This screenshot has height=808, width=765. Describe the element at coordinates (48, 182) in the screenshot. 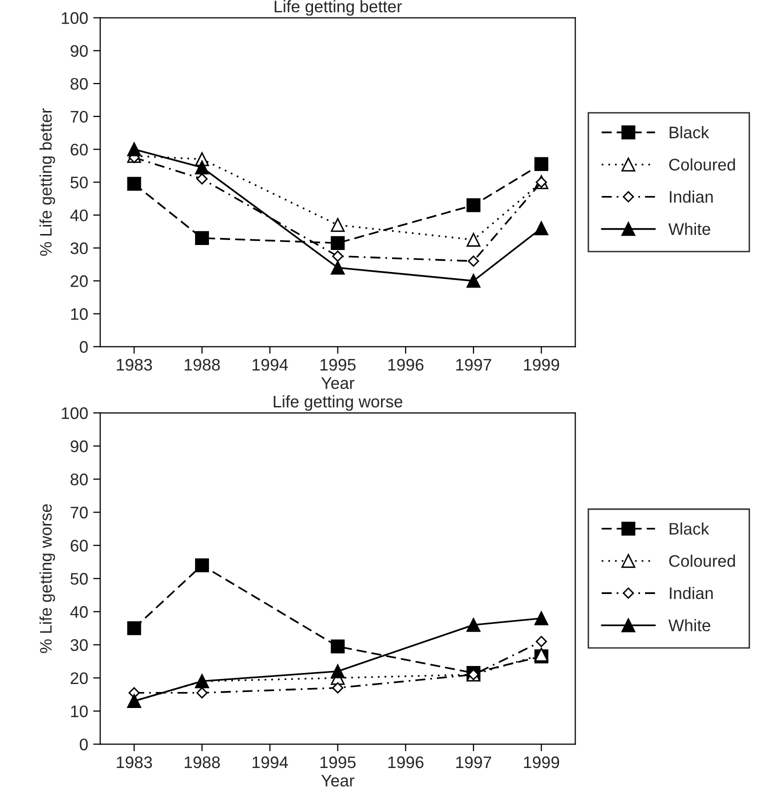

I see `y-axis-title: % Life getting better` at that location.